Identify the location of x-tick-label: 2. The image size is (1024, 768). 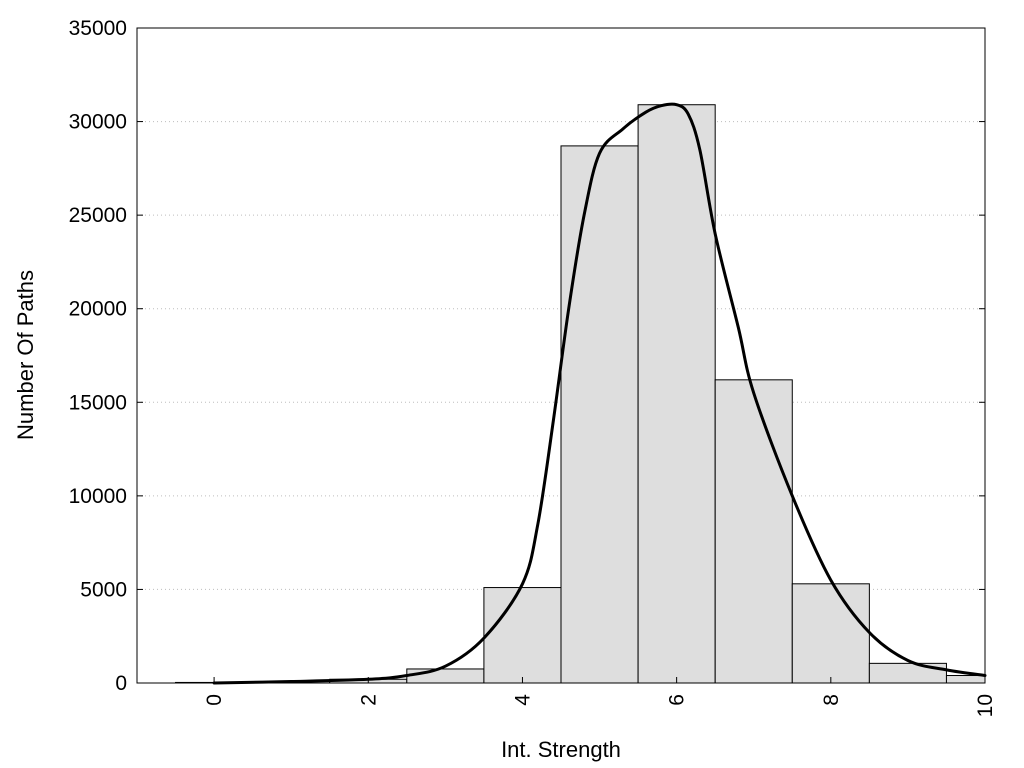
(368, 700).